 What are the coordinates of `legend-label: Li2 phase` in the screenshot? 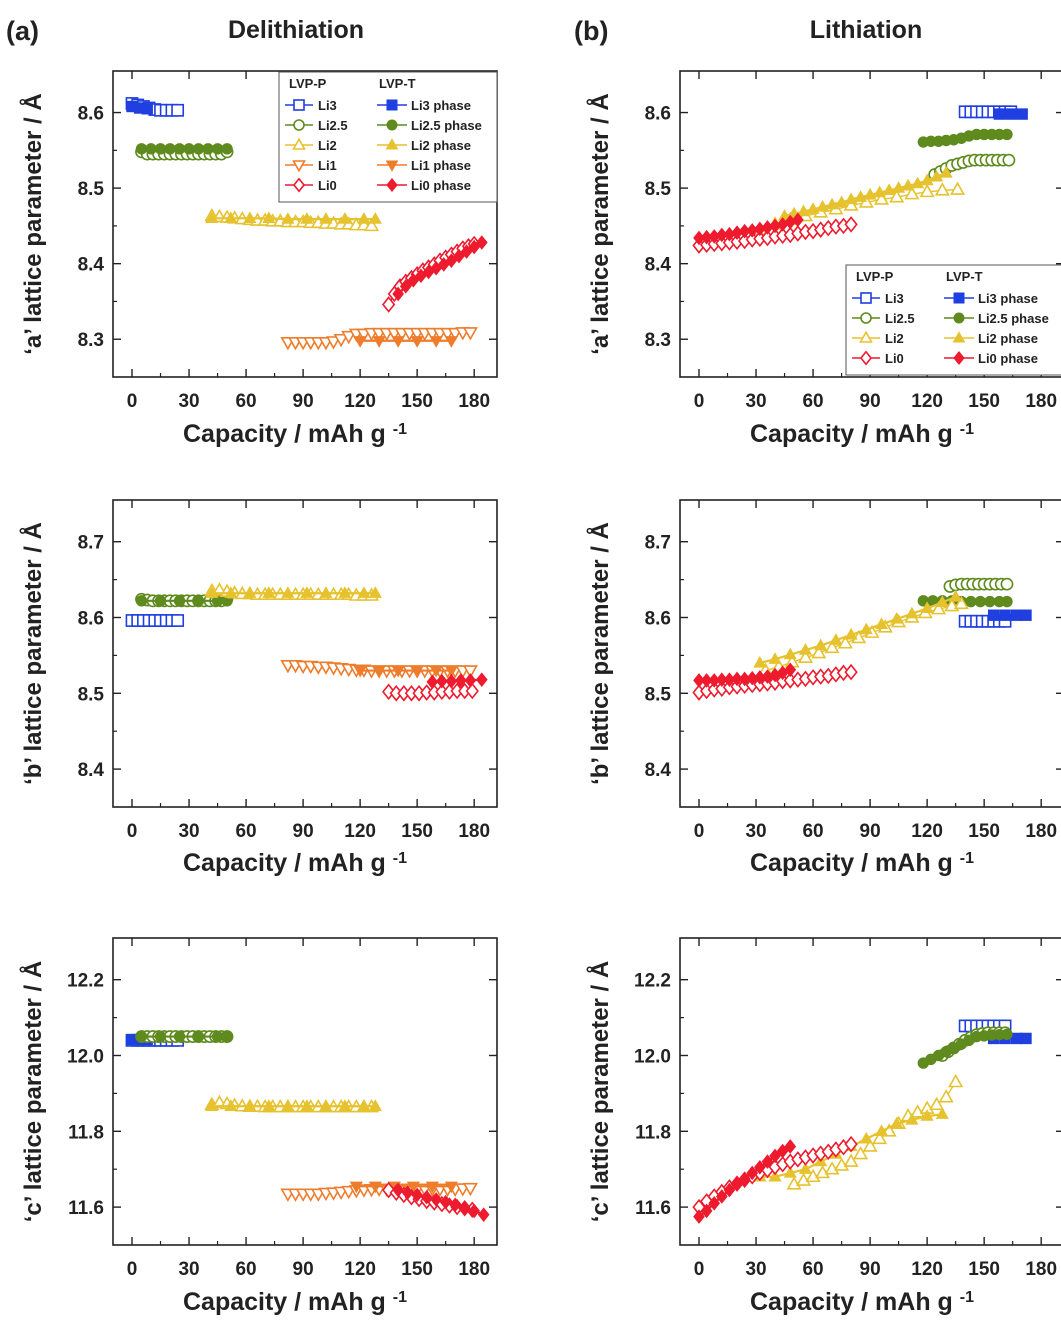 It's located at (1008, 338).